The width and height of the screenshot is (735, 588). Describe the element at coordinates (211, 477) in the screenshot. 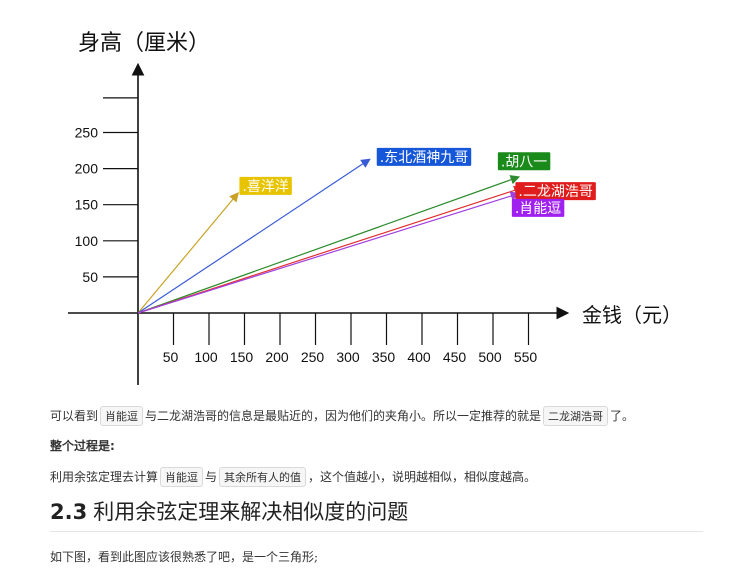

I see `text-span: 与` at that location.